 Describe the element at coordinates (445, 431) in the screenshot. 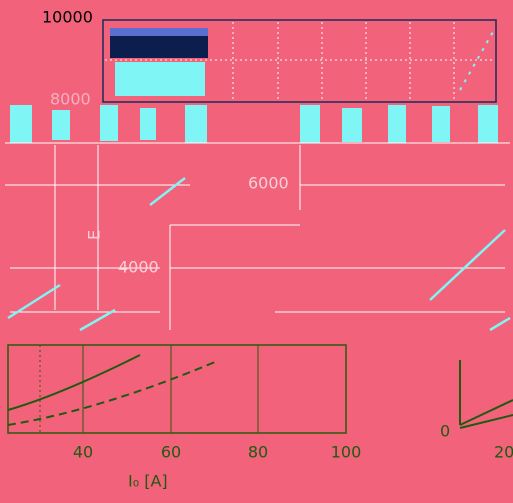

I see `inset-y-tick: 0` at that location.